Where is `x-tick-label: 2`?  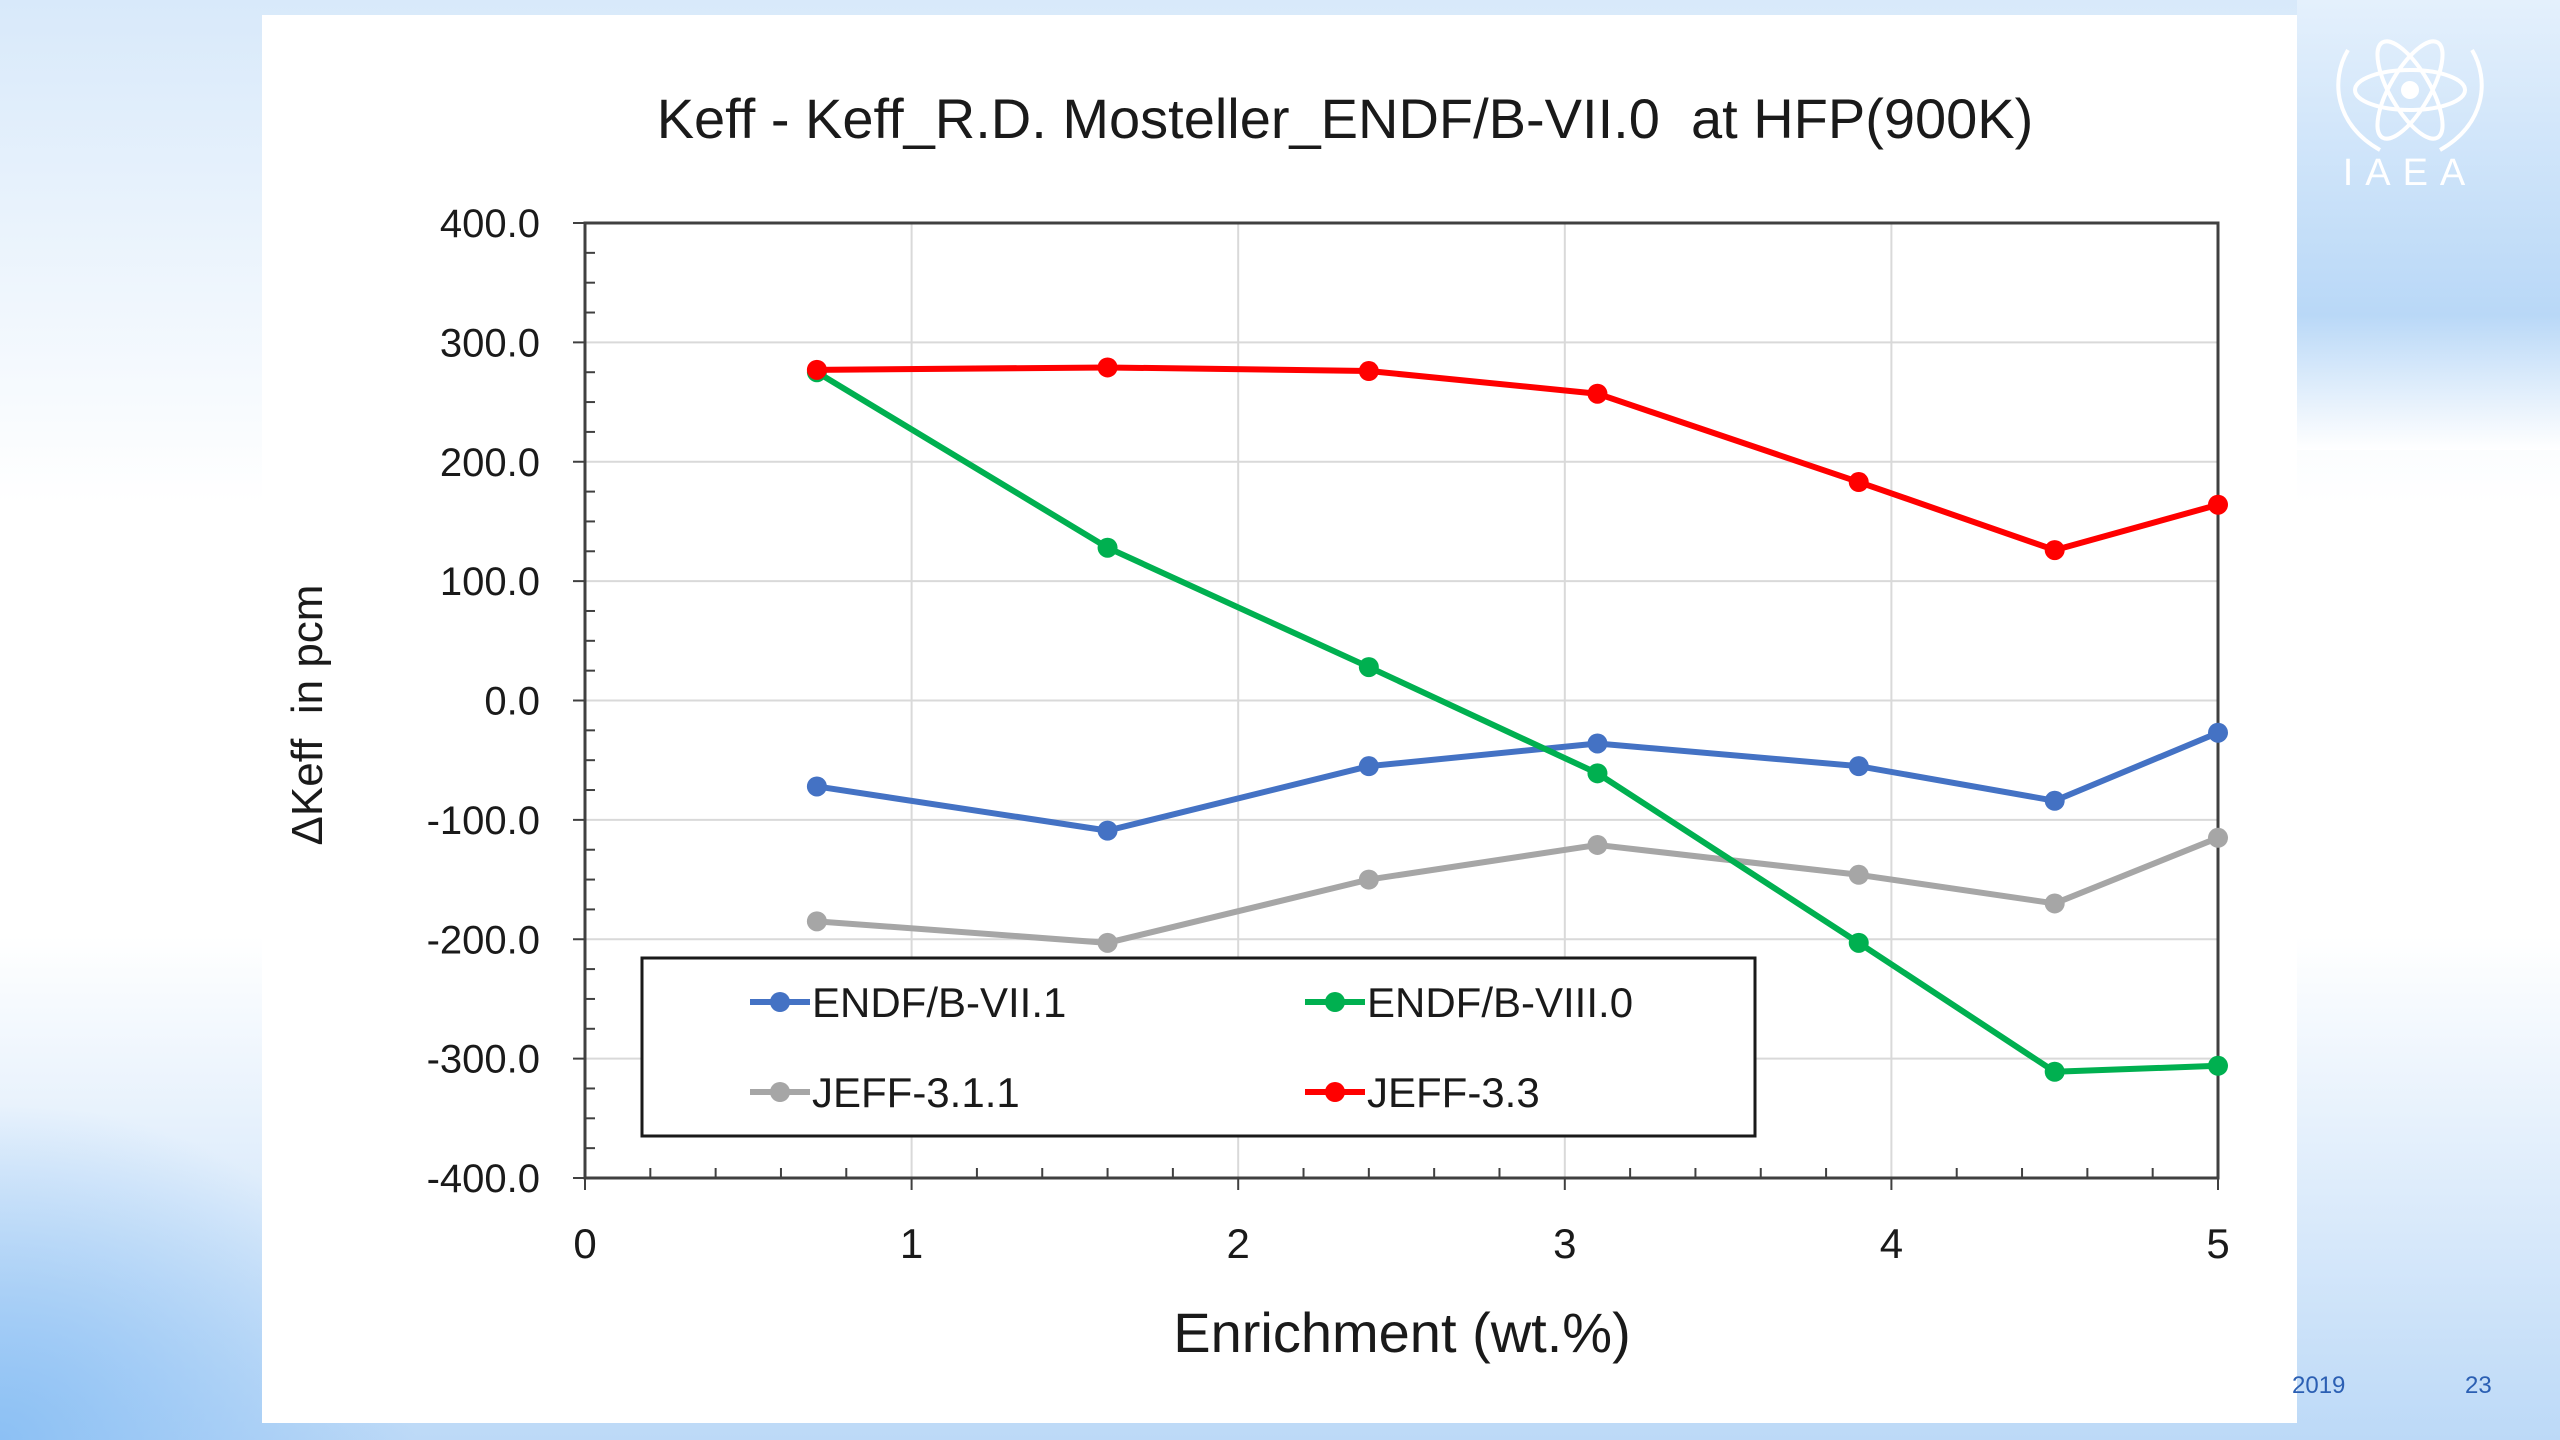 x-tick-label: 2 is located at coordinates (1238, 1243).